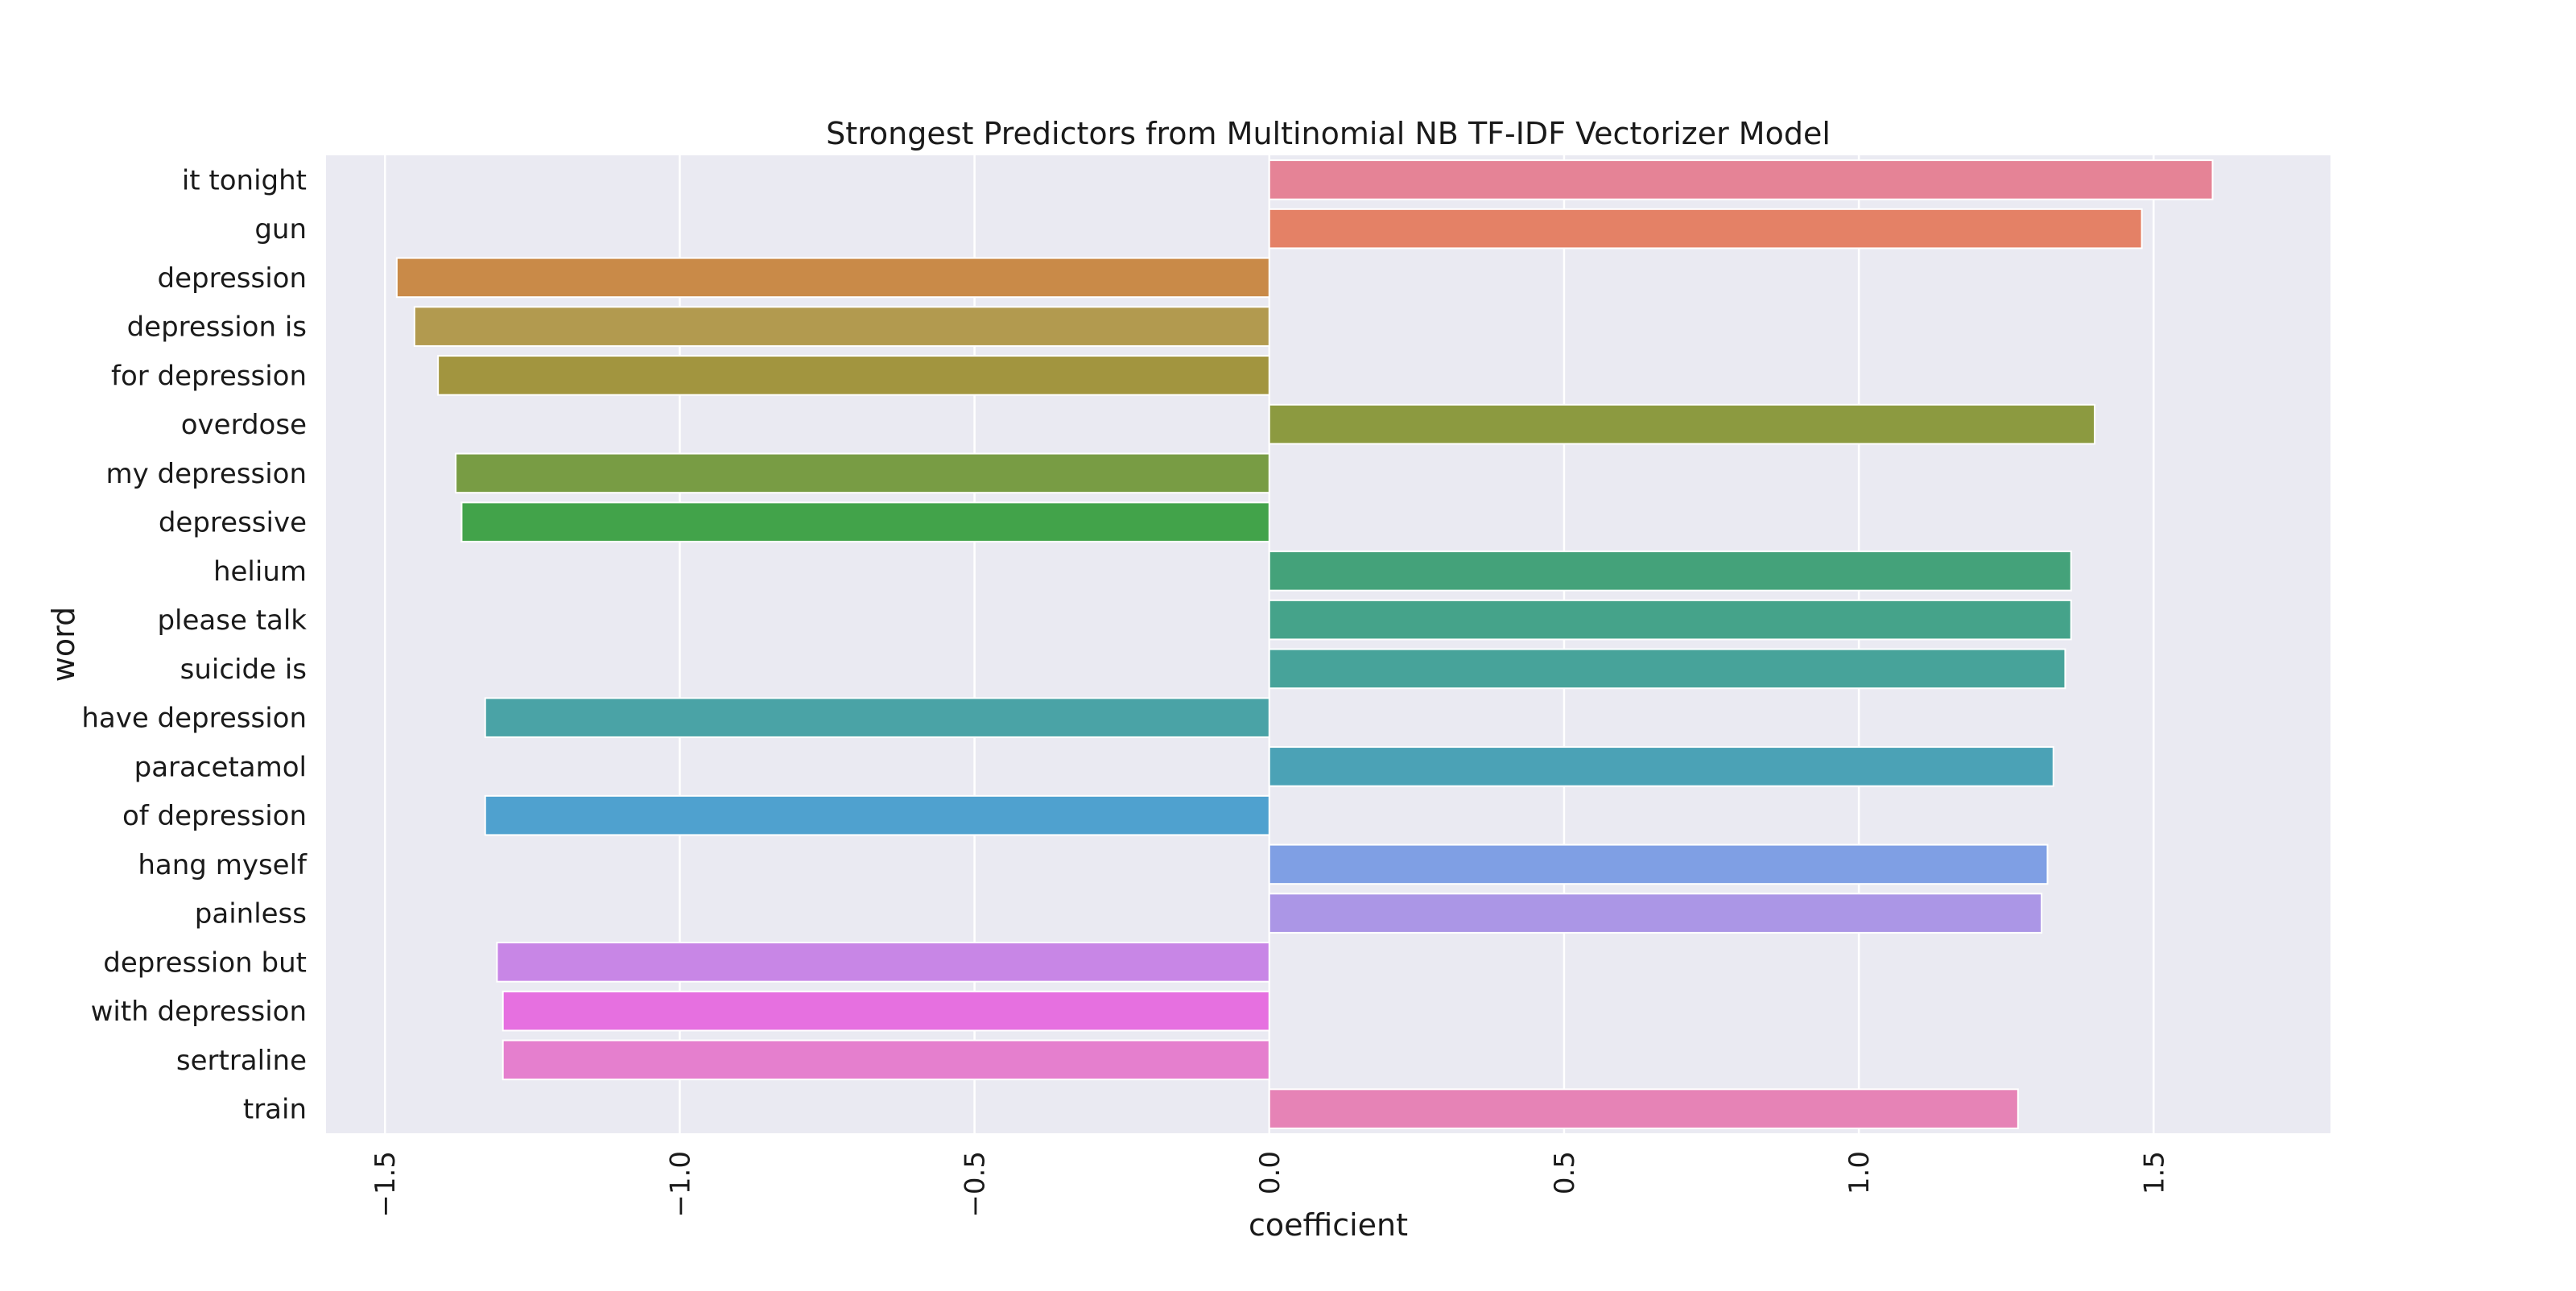  Describe the element at coordinates (1328, 1225) in the screenshot. I see `x-axis-label: coefficient` at that location.